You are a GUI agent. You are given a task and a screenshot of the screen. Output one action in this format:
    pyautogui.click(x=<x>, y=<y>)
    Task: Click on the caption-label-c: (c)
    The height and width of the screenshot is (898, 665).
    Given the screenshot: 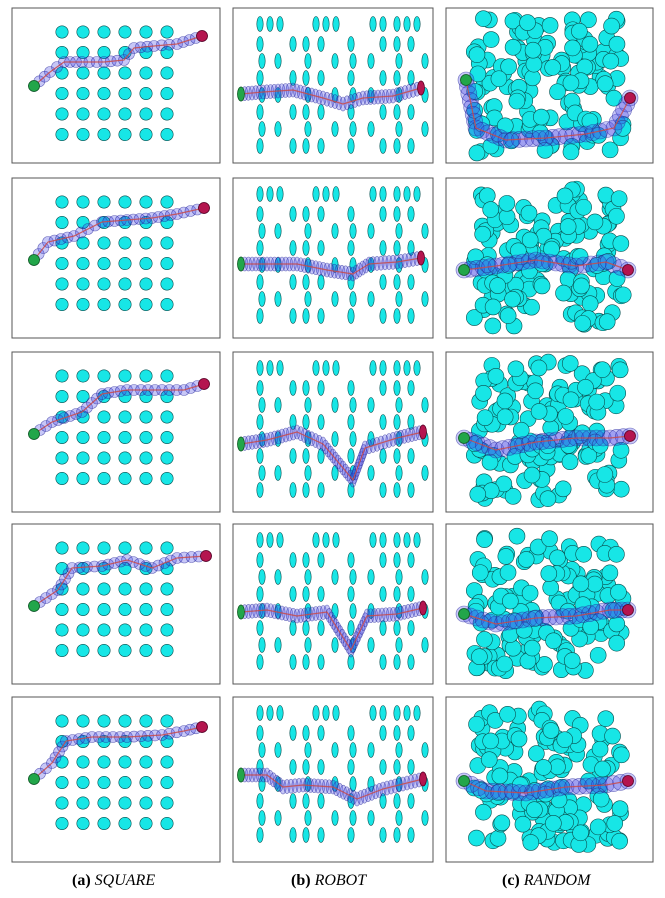 What is the action you would take?
    pyautogui.click(x=511, y=880)
    